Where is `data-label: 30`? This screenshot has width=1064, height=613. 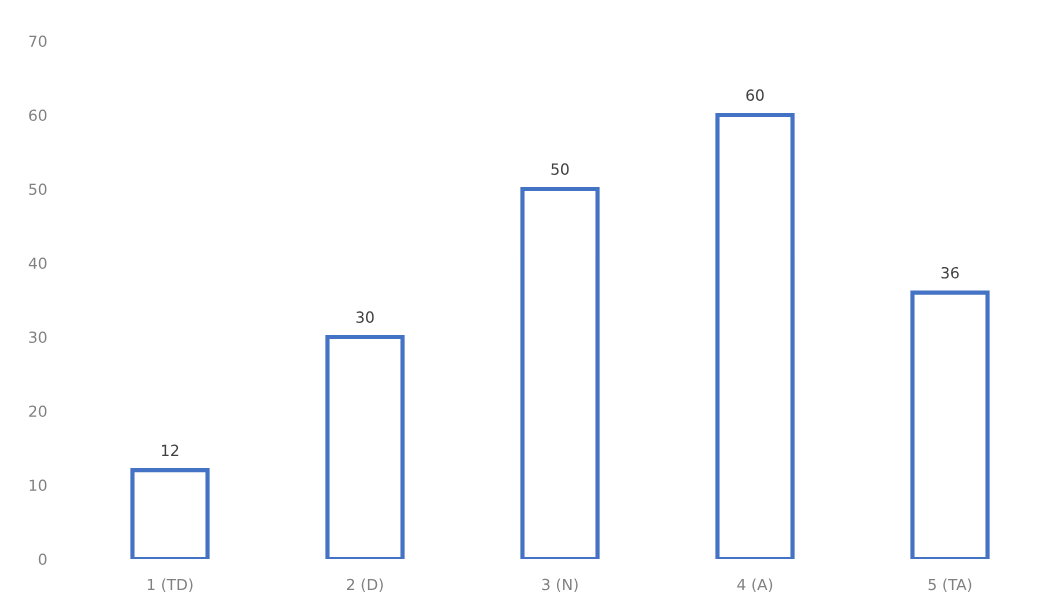 data-label: 30 is located at coordinates (365, 317).